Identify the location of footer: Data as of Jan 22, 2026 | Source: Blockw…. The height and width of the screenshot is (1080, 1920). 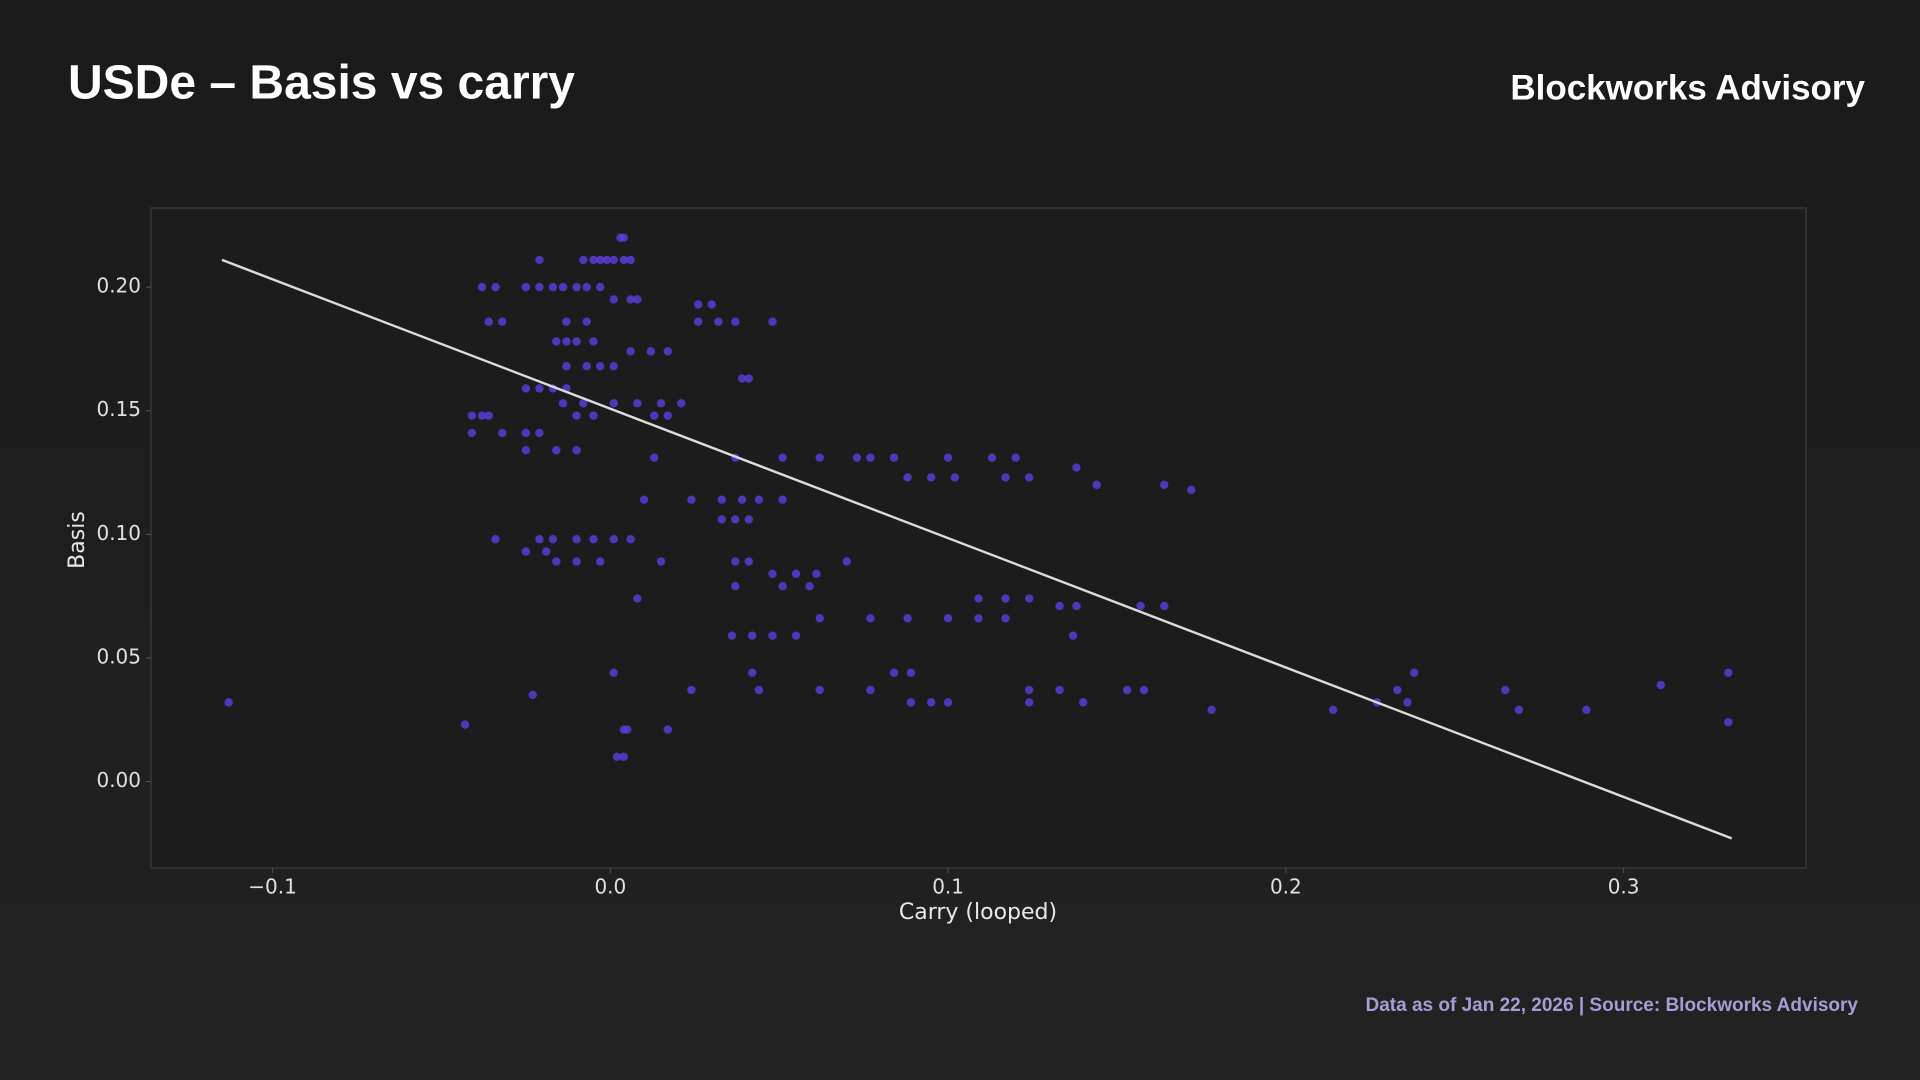
(1612, 1005).